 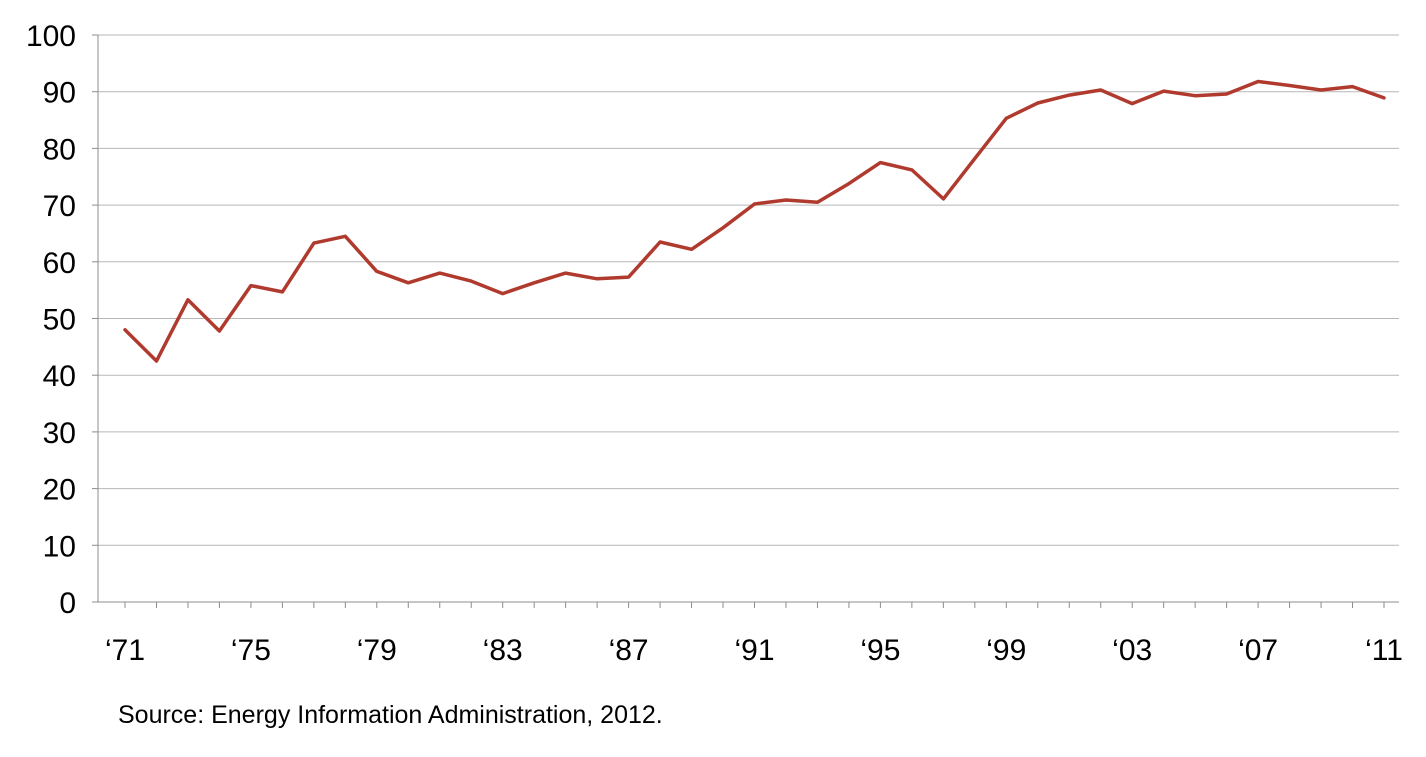 What do you see at coordinates (534, 283) in the screenshot?
I see `data-point-1984` at bounding box center [534, 283].